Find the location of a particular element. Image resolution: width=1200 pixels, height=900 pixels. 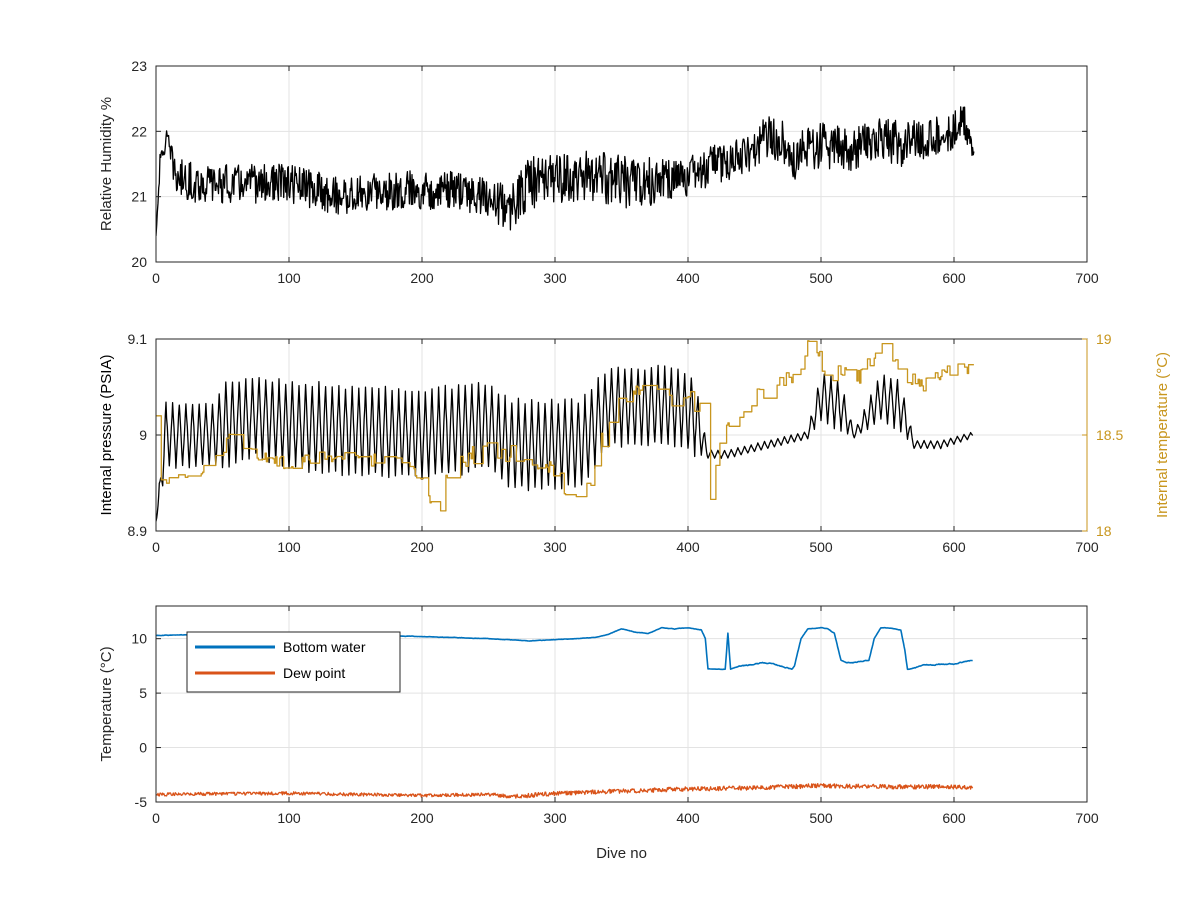

y-tick-label: 8.9 is located at coordinates (138, 531).